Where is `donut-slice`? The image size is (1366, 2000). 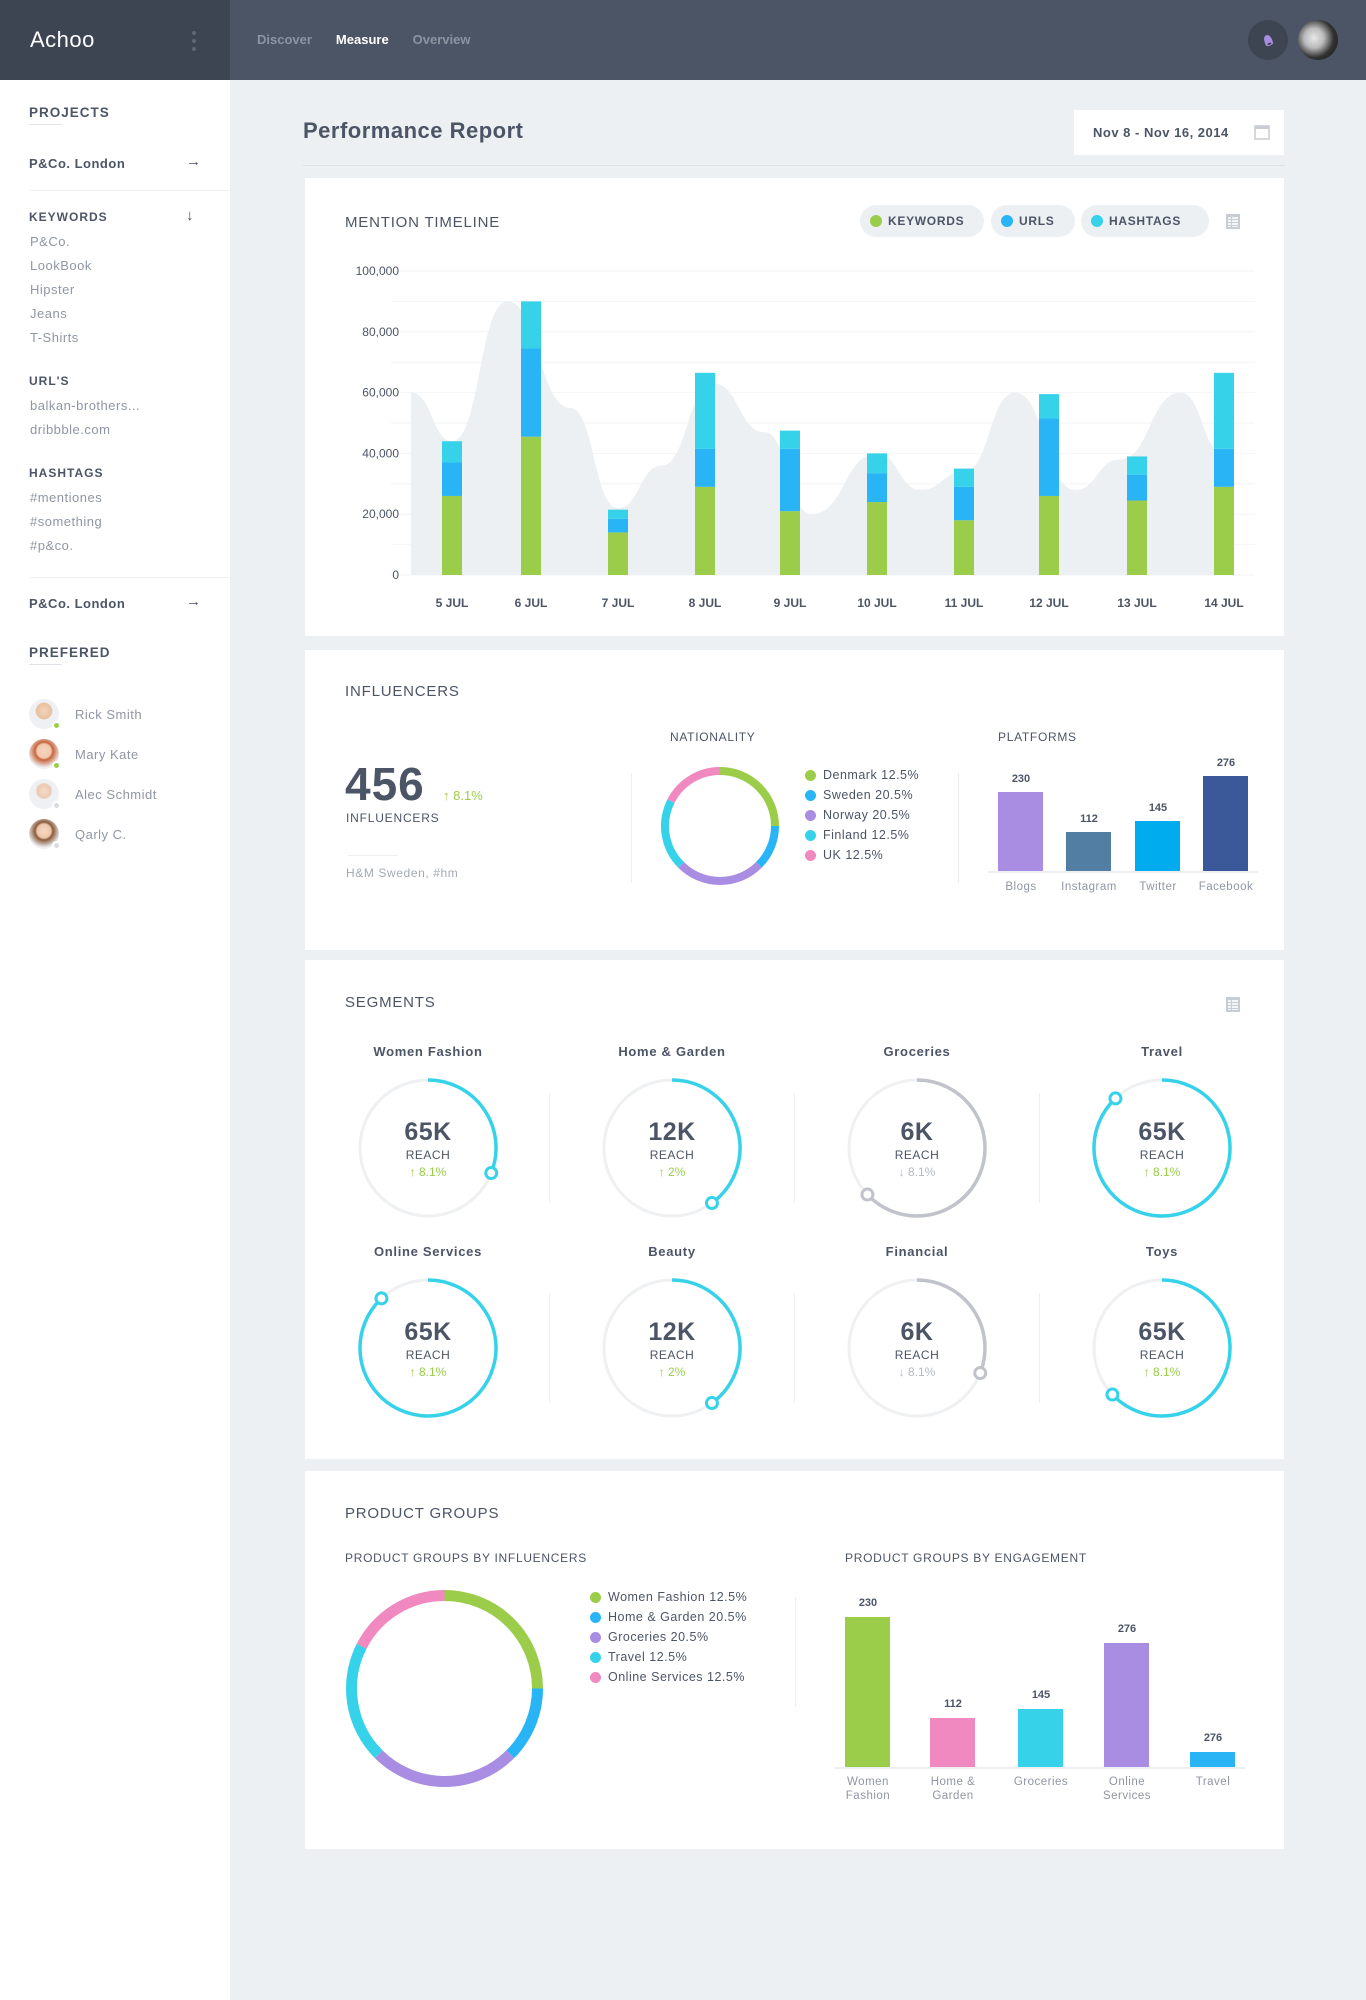
donut-slice is located at coordinates (524, 1723).